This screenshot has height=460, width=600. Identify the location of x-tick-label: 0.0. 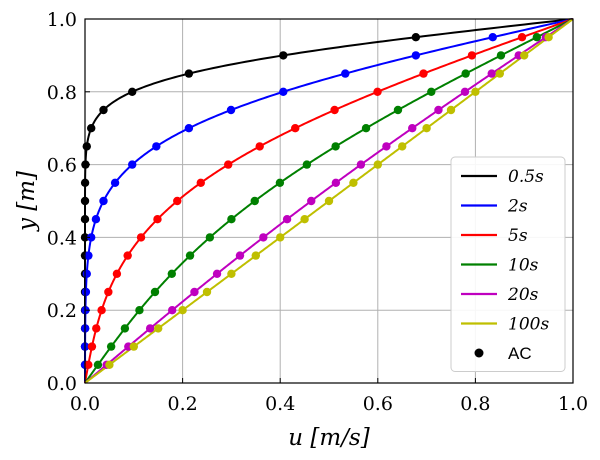
(85, 404).